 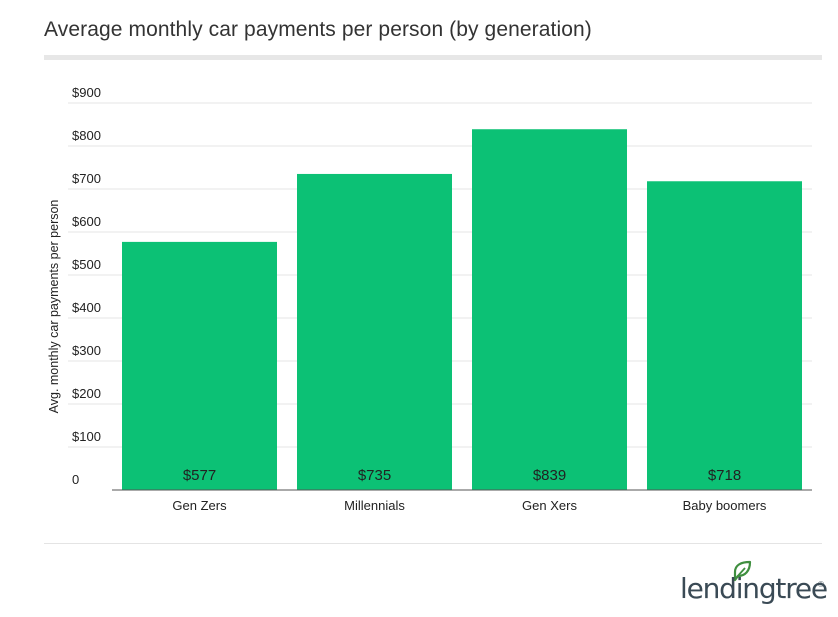 I want to click on bar-value-label: $577, so click(x=199, y=475).